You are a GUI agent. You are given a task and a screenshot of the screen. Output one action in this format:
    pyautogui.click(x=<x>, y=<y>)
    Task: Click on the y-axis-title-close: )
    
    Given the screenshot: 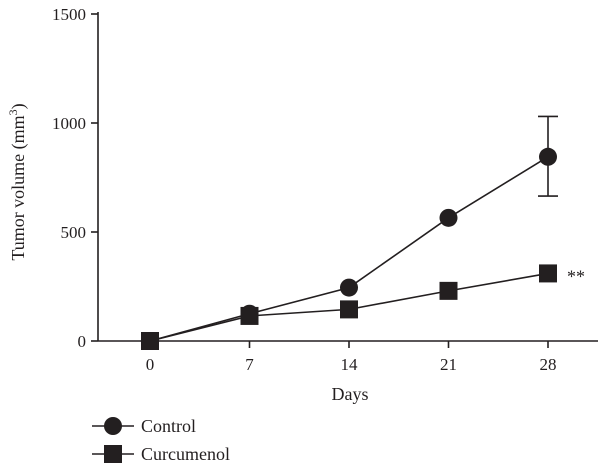 What is the action you would take?
    pyautogui.click(x=18, y=106)
    